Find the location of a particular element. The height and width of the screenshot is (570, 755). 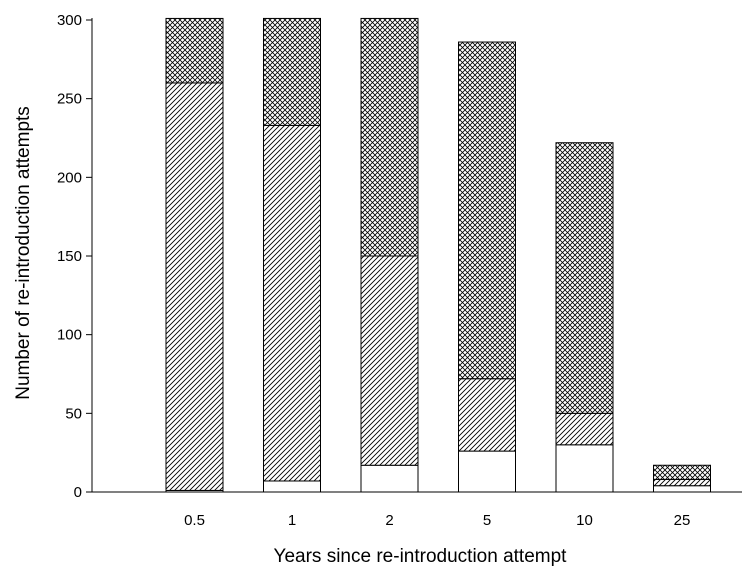

y-tick-label: 150 is located at coordinates (69, 256).